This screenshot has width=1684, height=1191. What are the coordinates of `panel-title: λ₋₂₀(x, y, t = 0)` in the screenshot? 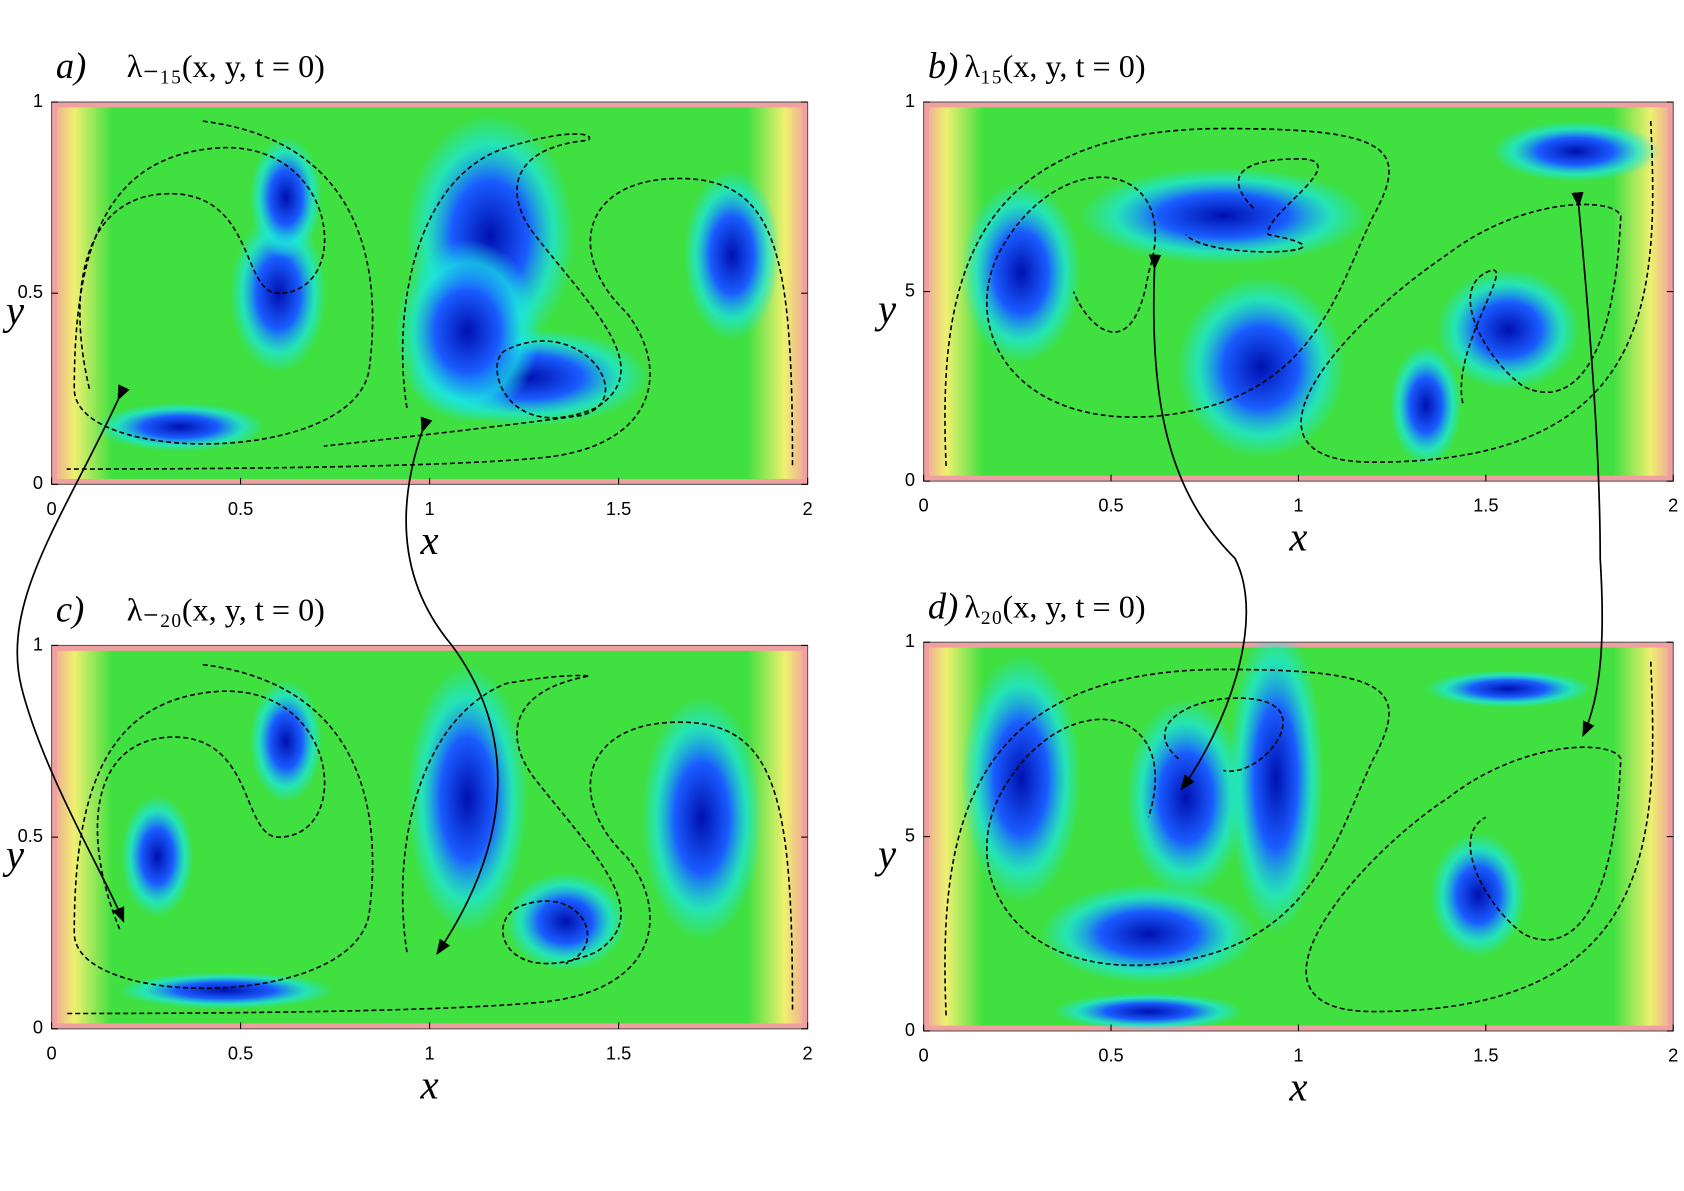 It's located at (226, 610).